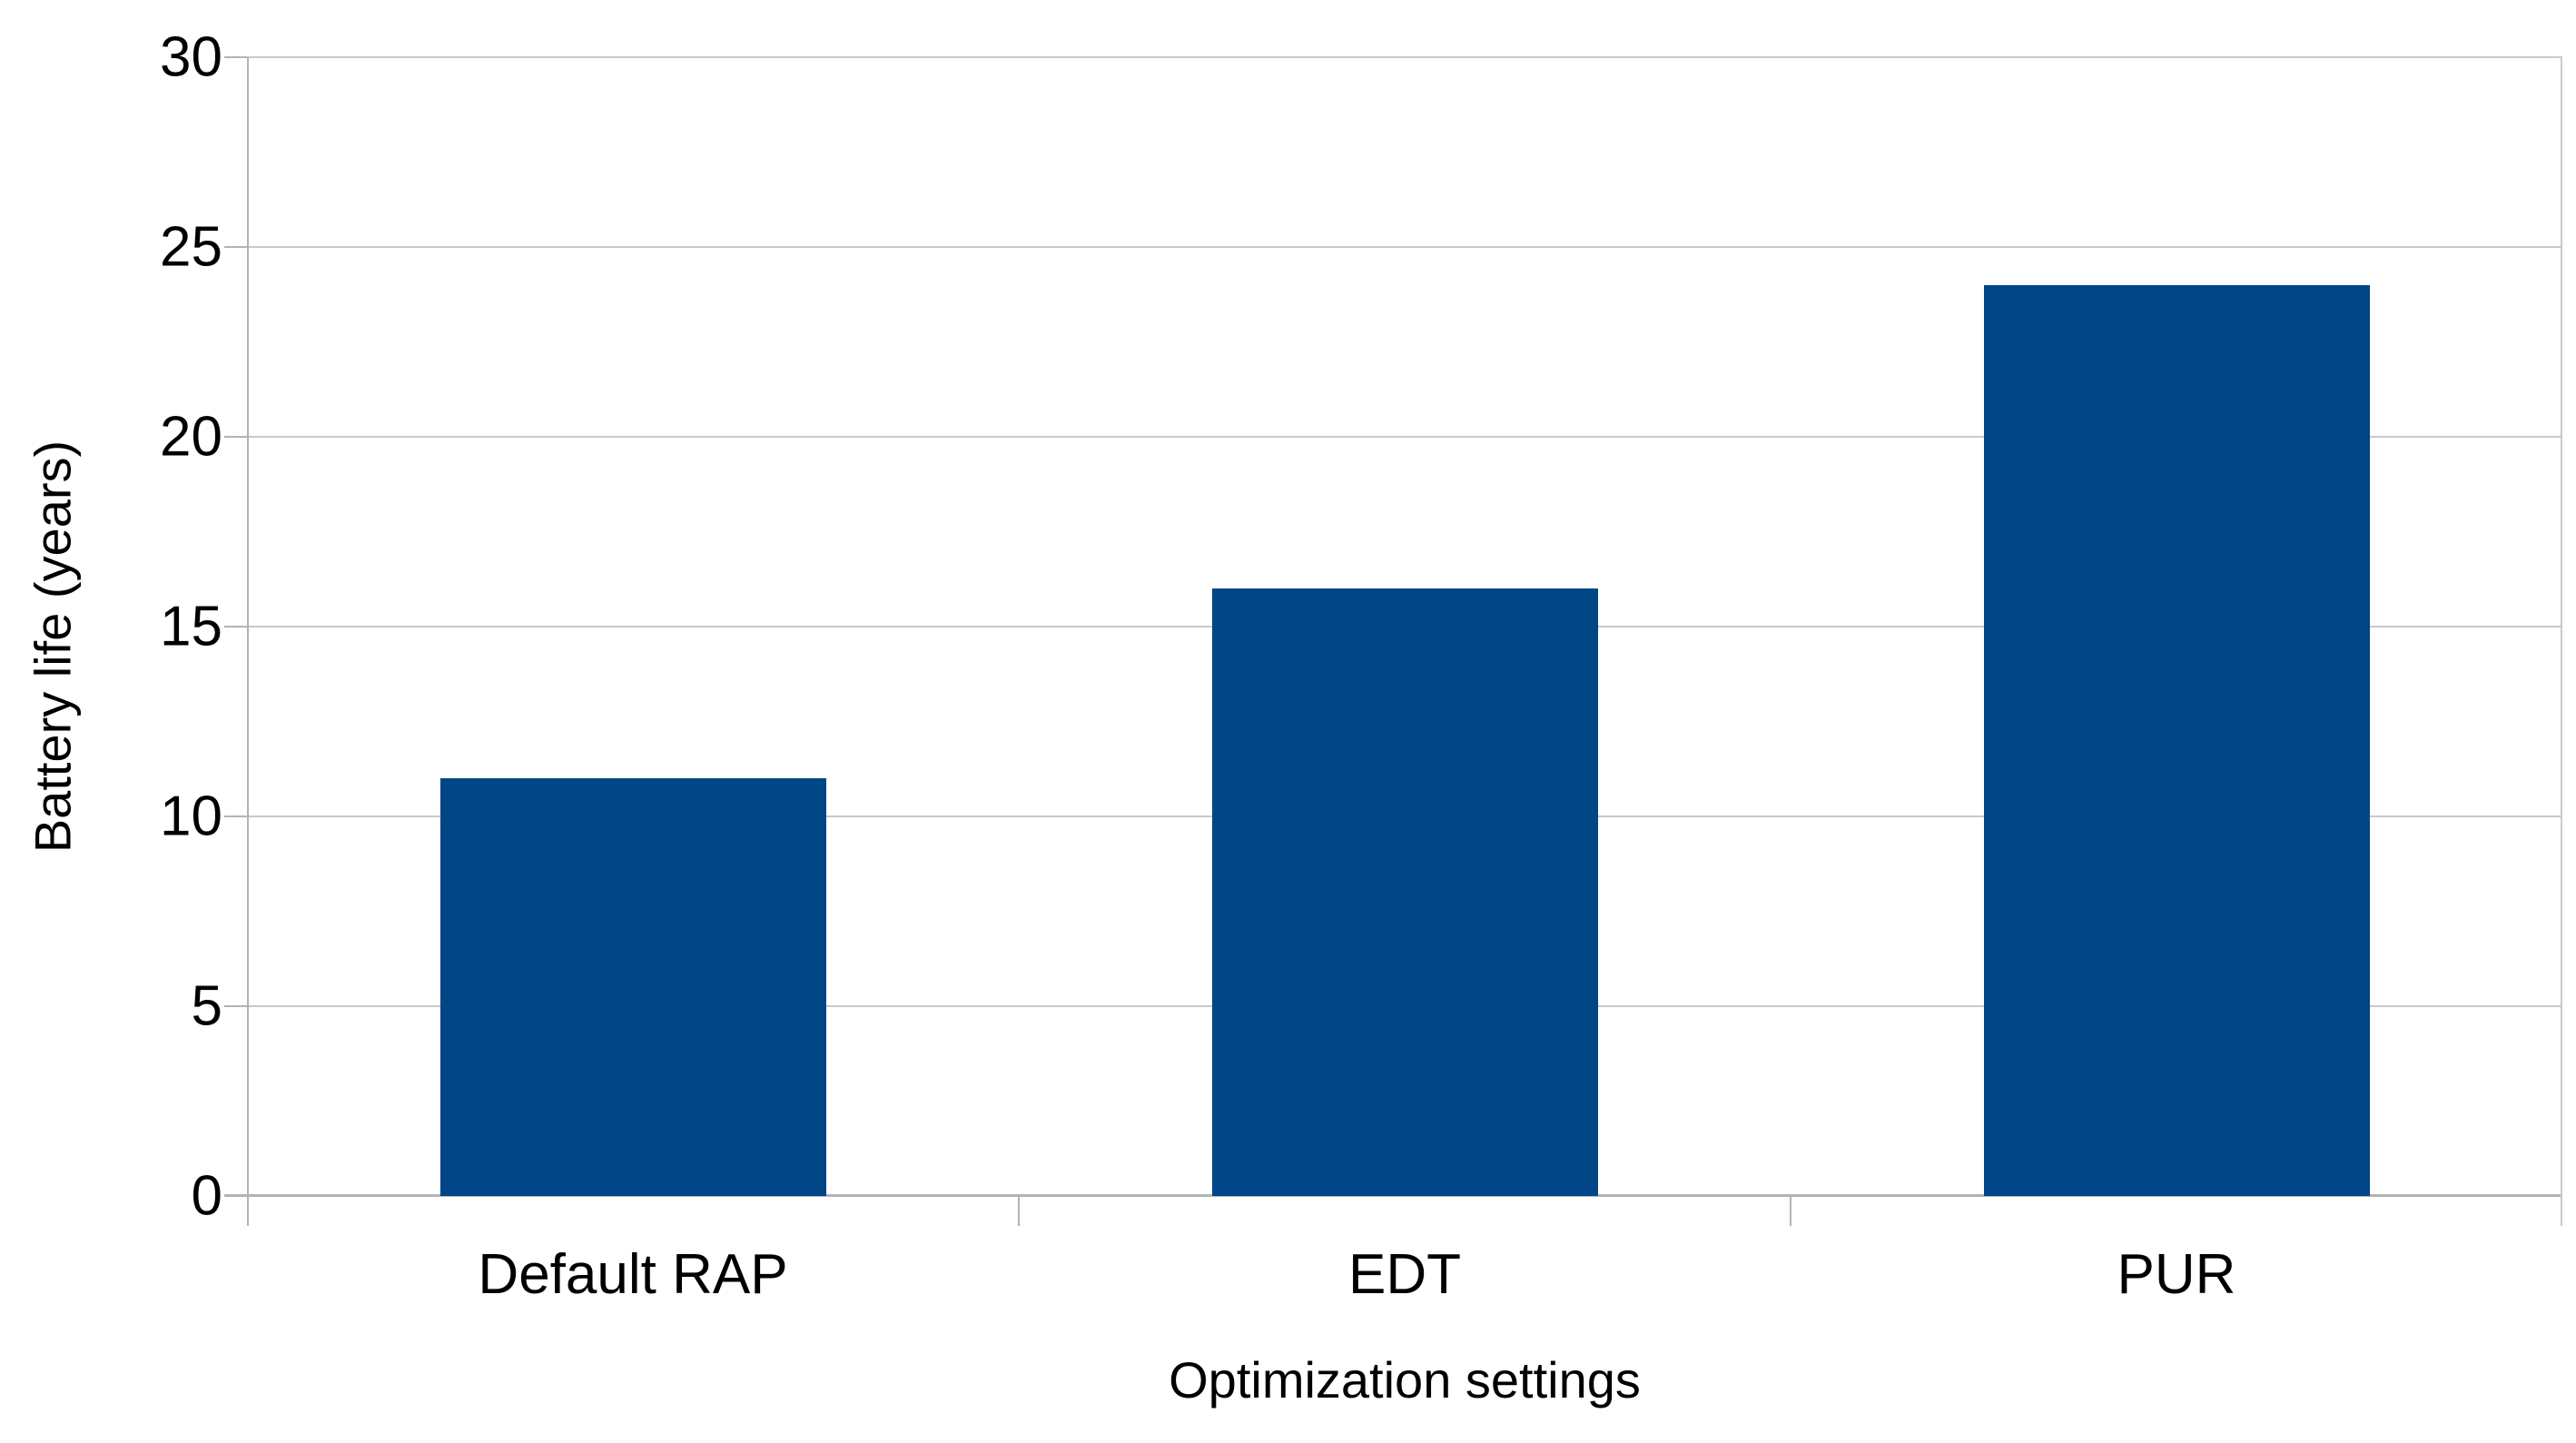 The height and width of the screenshot is (1443, 2576). What do you see at coordinates (2561, 641) in the screenshot?
I see `plot-border-right` at bounding box center [2561, 641].